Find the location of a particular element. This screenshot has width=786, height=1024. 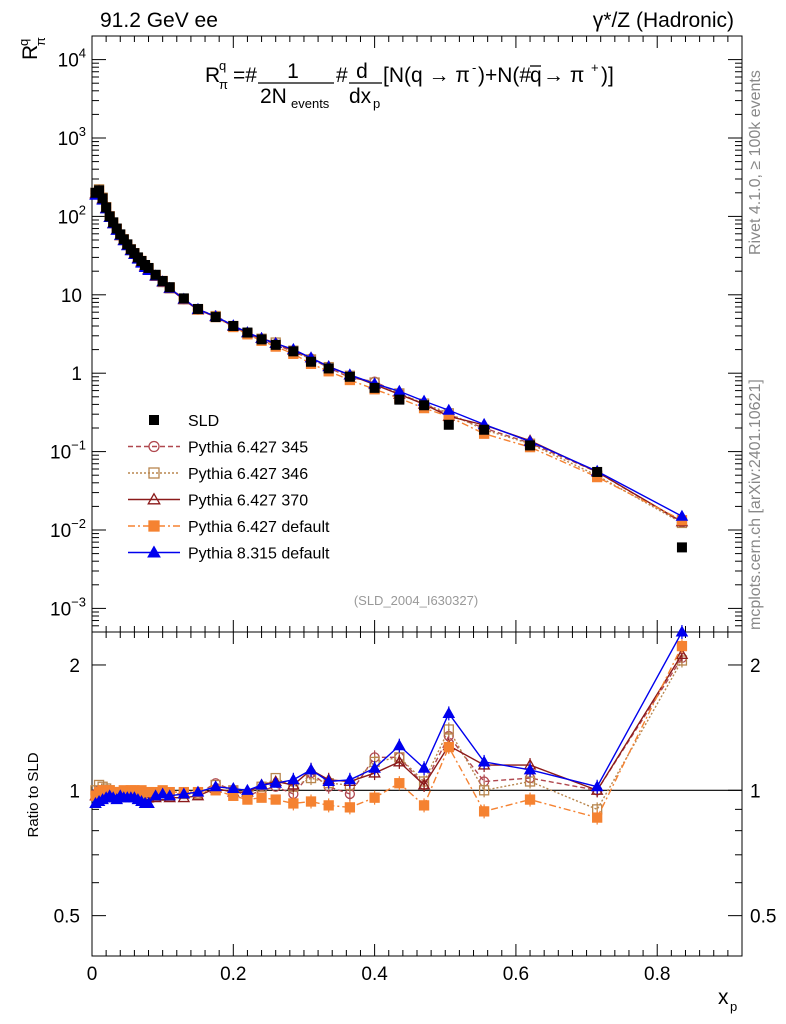

formula-numerator: 1 is located at coordinates (293, 71).